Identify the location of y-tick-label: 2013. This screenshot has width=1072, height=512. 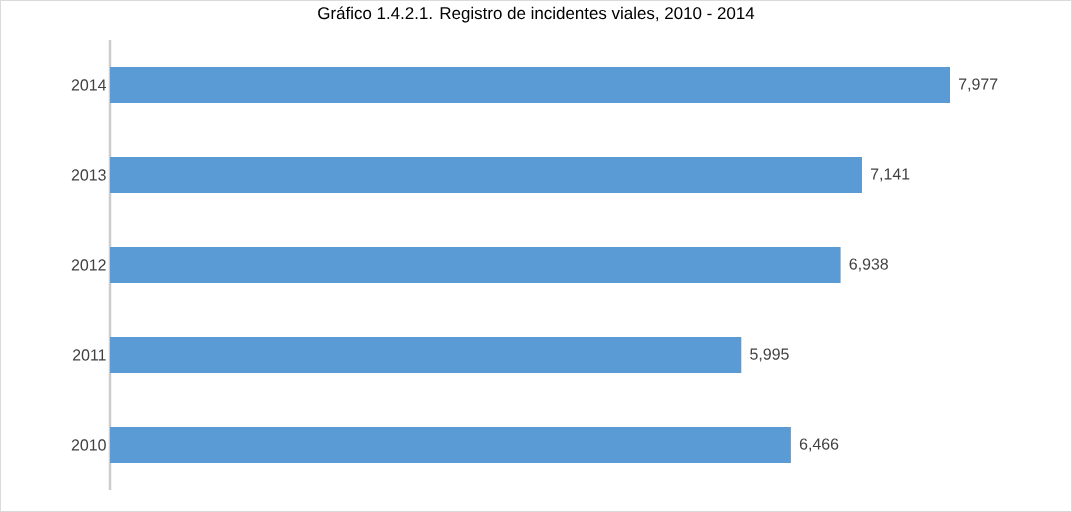
(88, 175).